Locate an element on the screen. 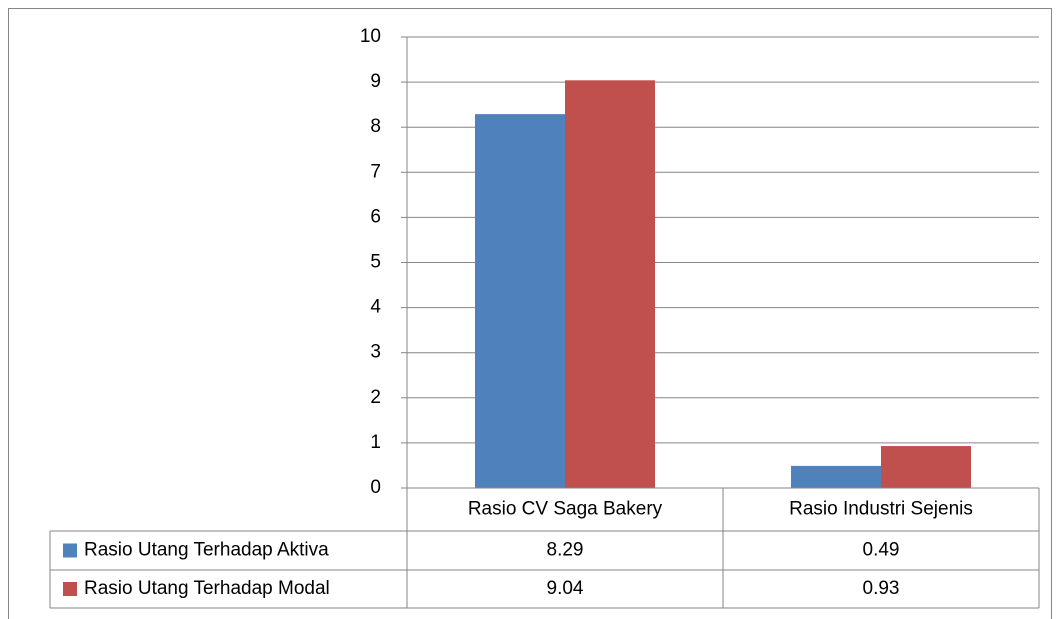 The image size is (1060, 619). y-tick-label: 4 is located at coordinates (375, 307).